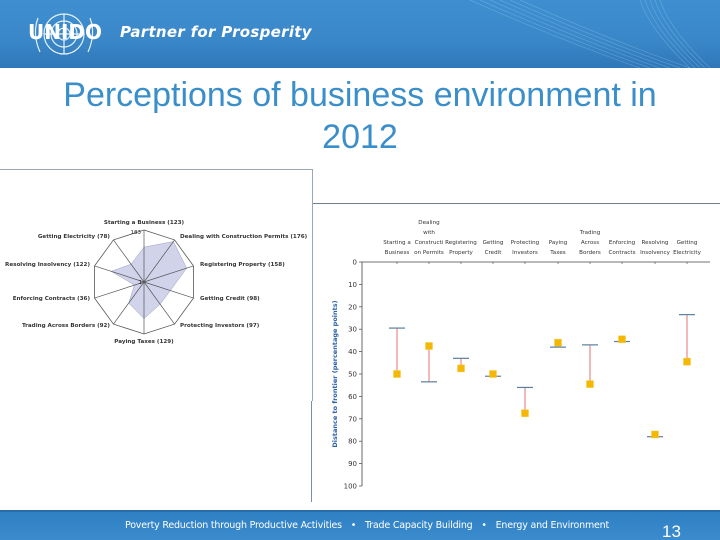 The image size is (720, 540). Describe the element at coordinates (144, 342) in the screenshot. I see `radar-axis-label: Paying Taxes (129)` at that location.